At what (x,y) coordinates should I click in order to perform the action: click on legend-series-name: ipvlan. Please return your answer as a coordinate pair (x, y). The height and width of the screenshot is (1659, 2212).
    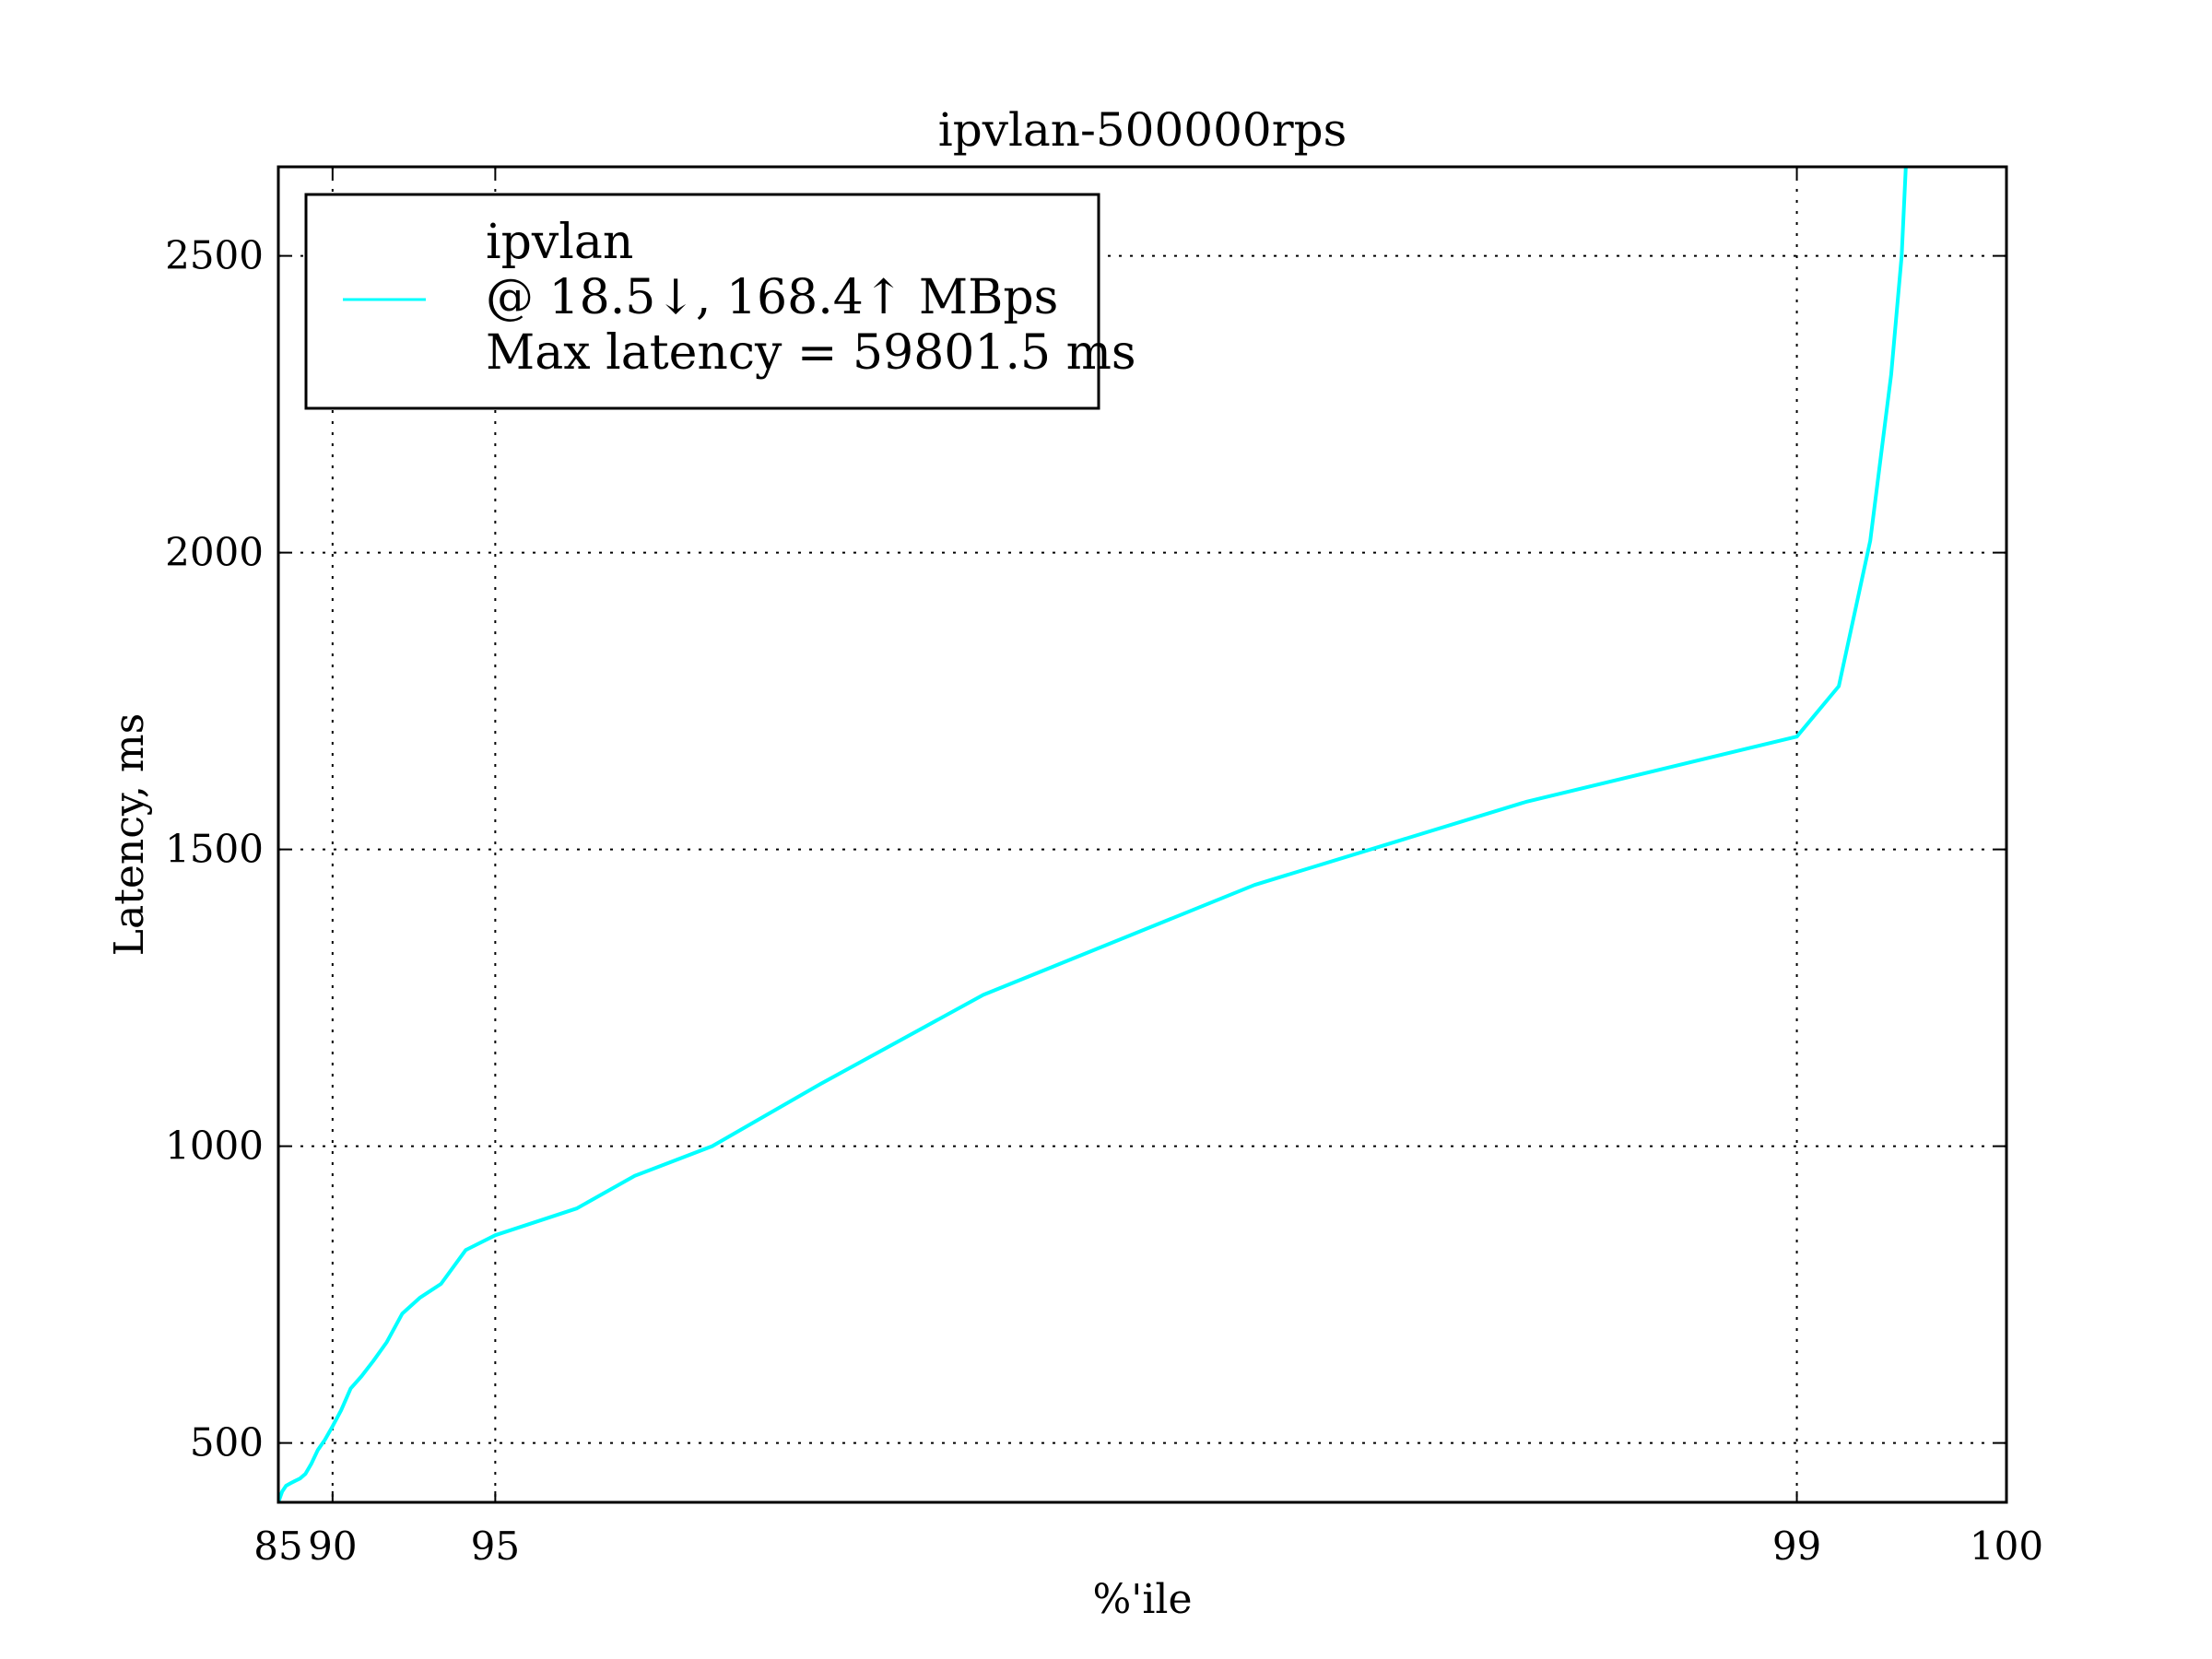
    Looking at the image, I should click on (559, 242).